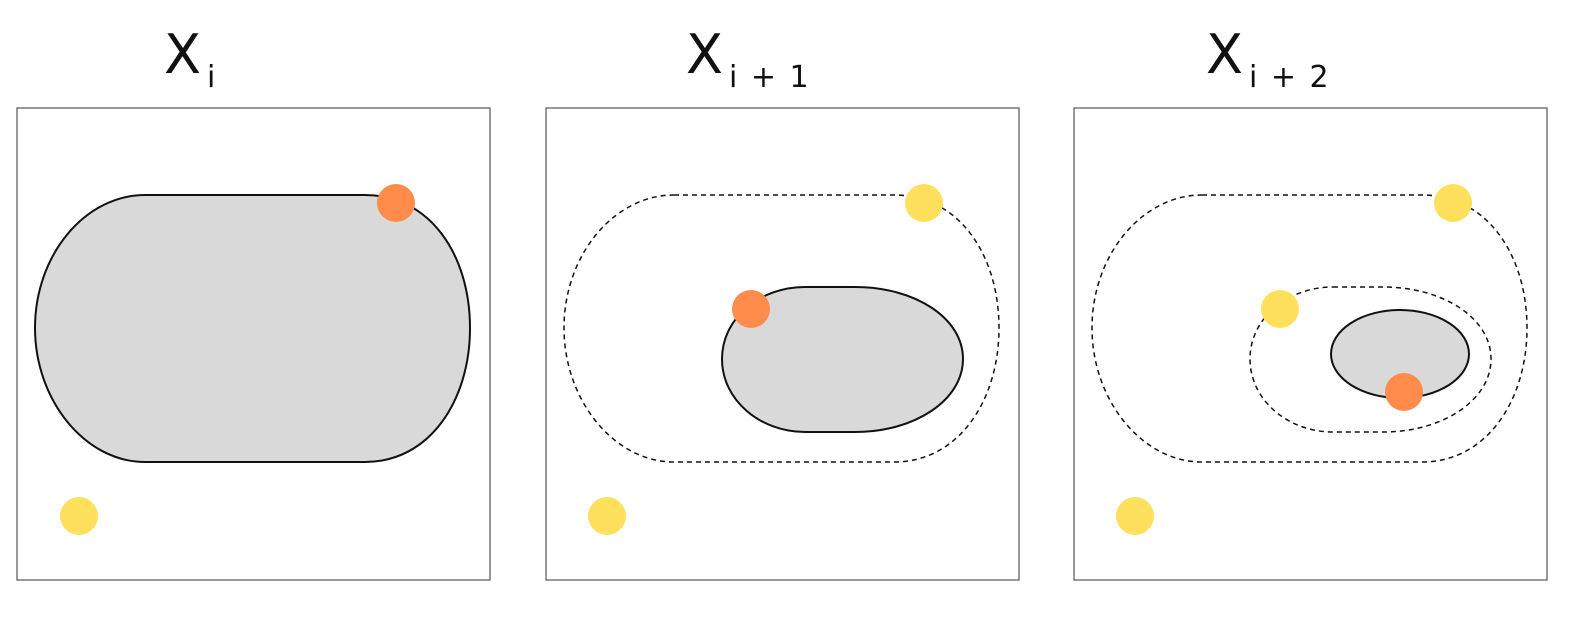 Image resolution: width=1573 pixels, height=638 pixels. What do you see at coordinates (396, 203) in the screenshot?
I see `panel-1-orange-point` at bounding box center [396, 203].